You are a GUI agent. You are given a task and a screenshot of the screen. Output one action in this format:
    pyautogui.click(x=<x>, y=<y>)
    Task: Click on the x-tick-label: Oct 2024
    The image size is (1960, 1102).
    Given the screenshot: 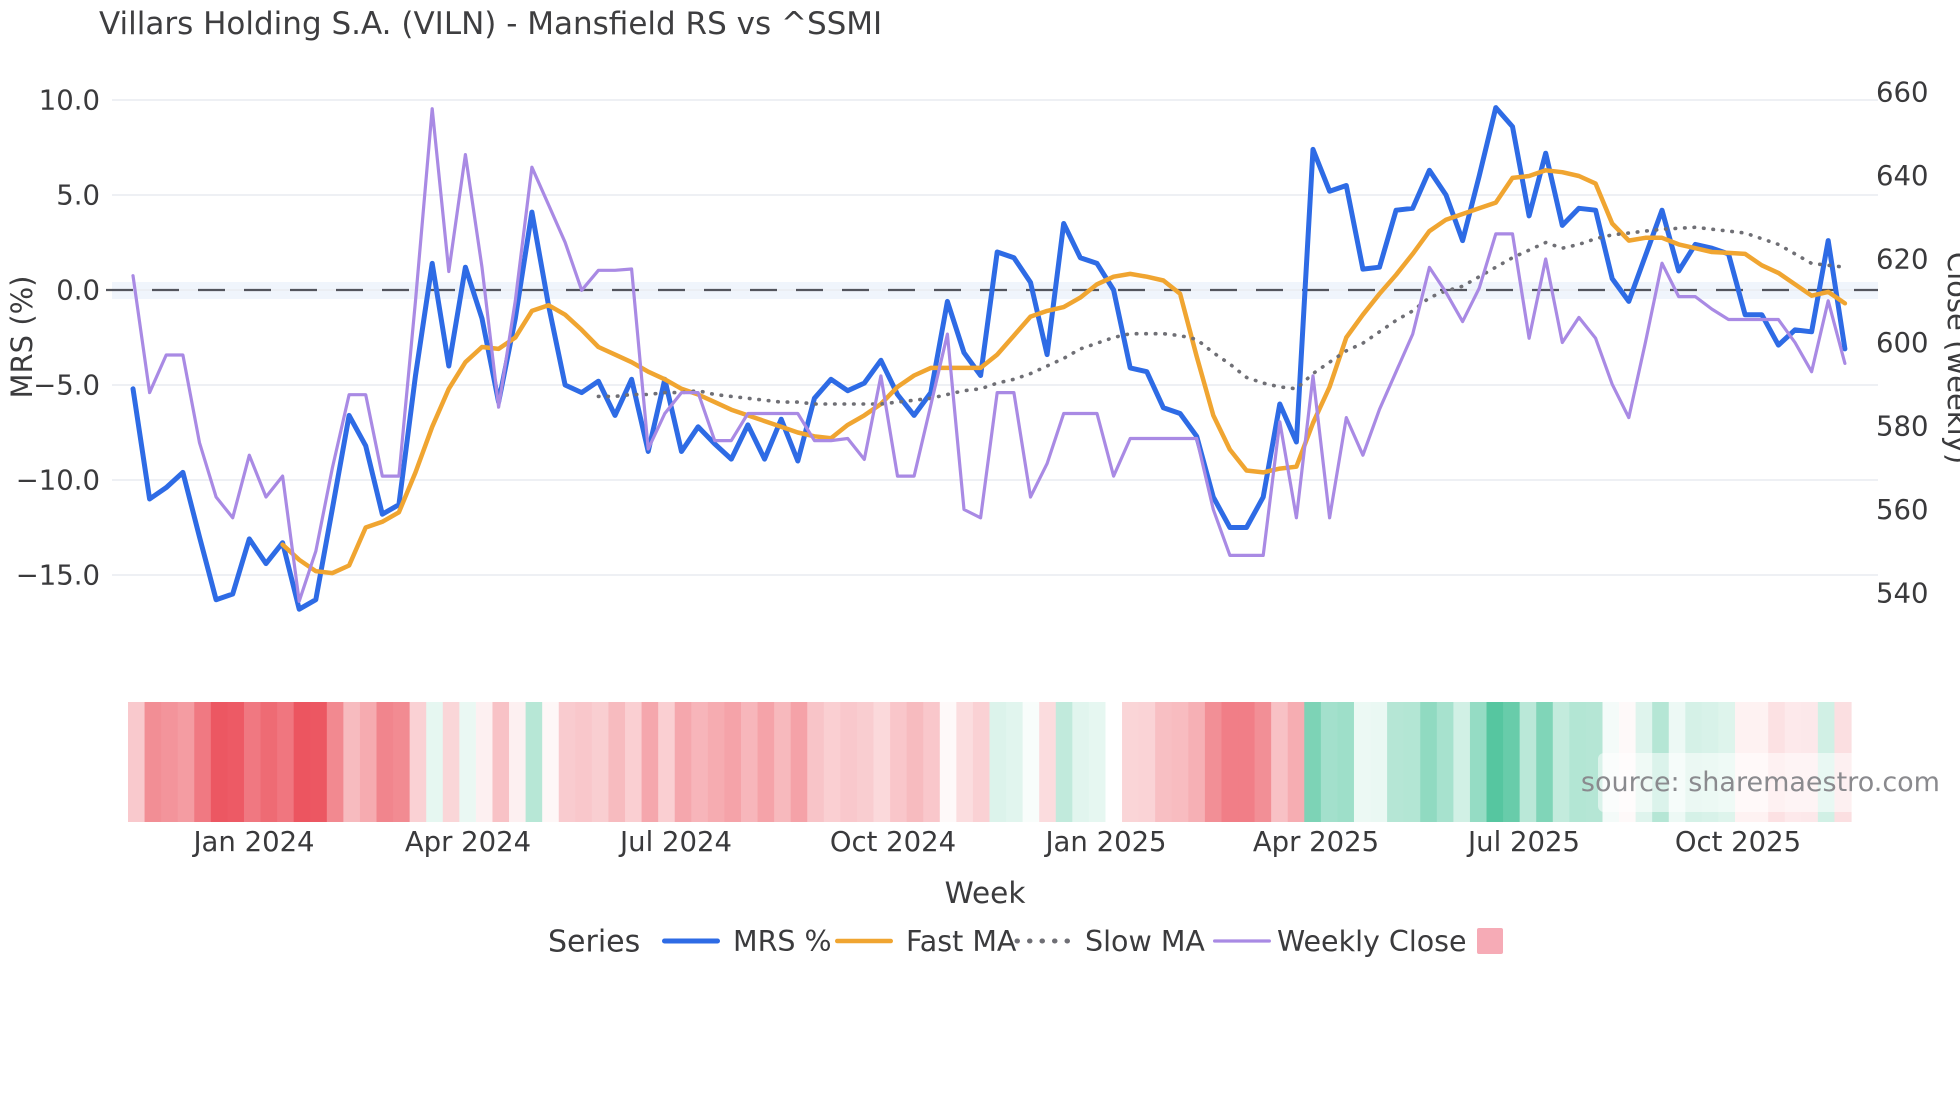 What is the action you would take?
    pyautogui.click(x=893, y=842)
    